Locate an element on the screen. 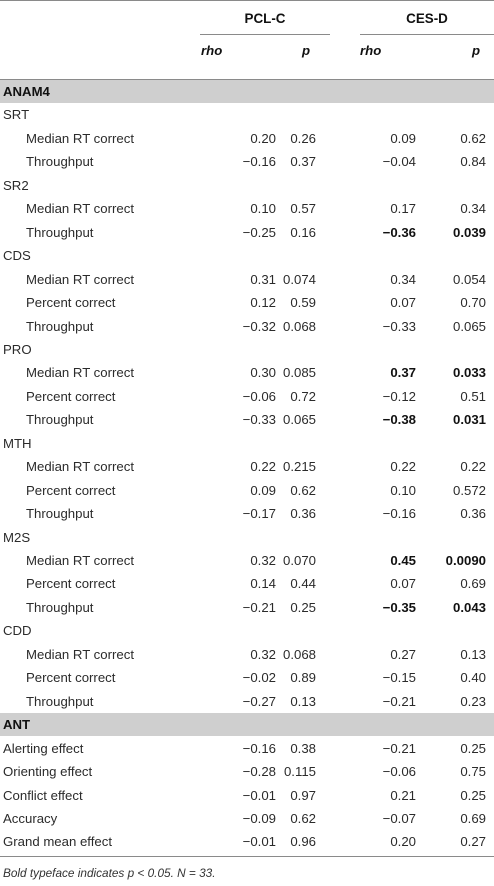 This screenshot has height=886, width=494. table-cell: 0.12 is located at coordinates (263, 303).